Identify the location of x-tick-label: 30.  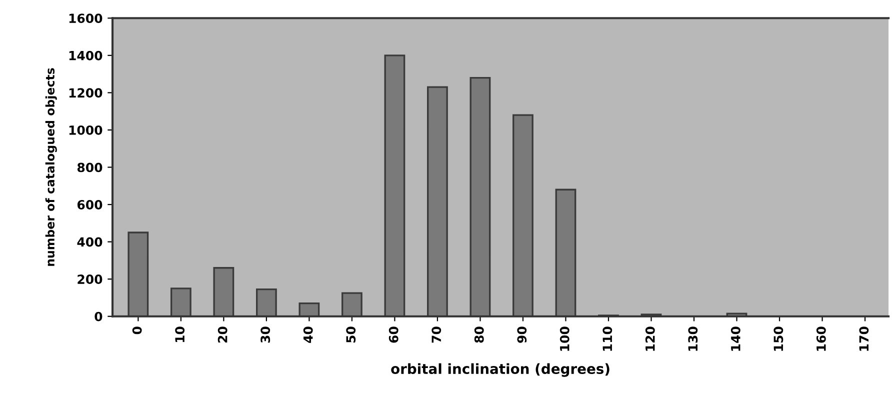
(265, 334).